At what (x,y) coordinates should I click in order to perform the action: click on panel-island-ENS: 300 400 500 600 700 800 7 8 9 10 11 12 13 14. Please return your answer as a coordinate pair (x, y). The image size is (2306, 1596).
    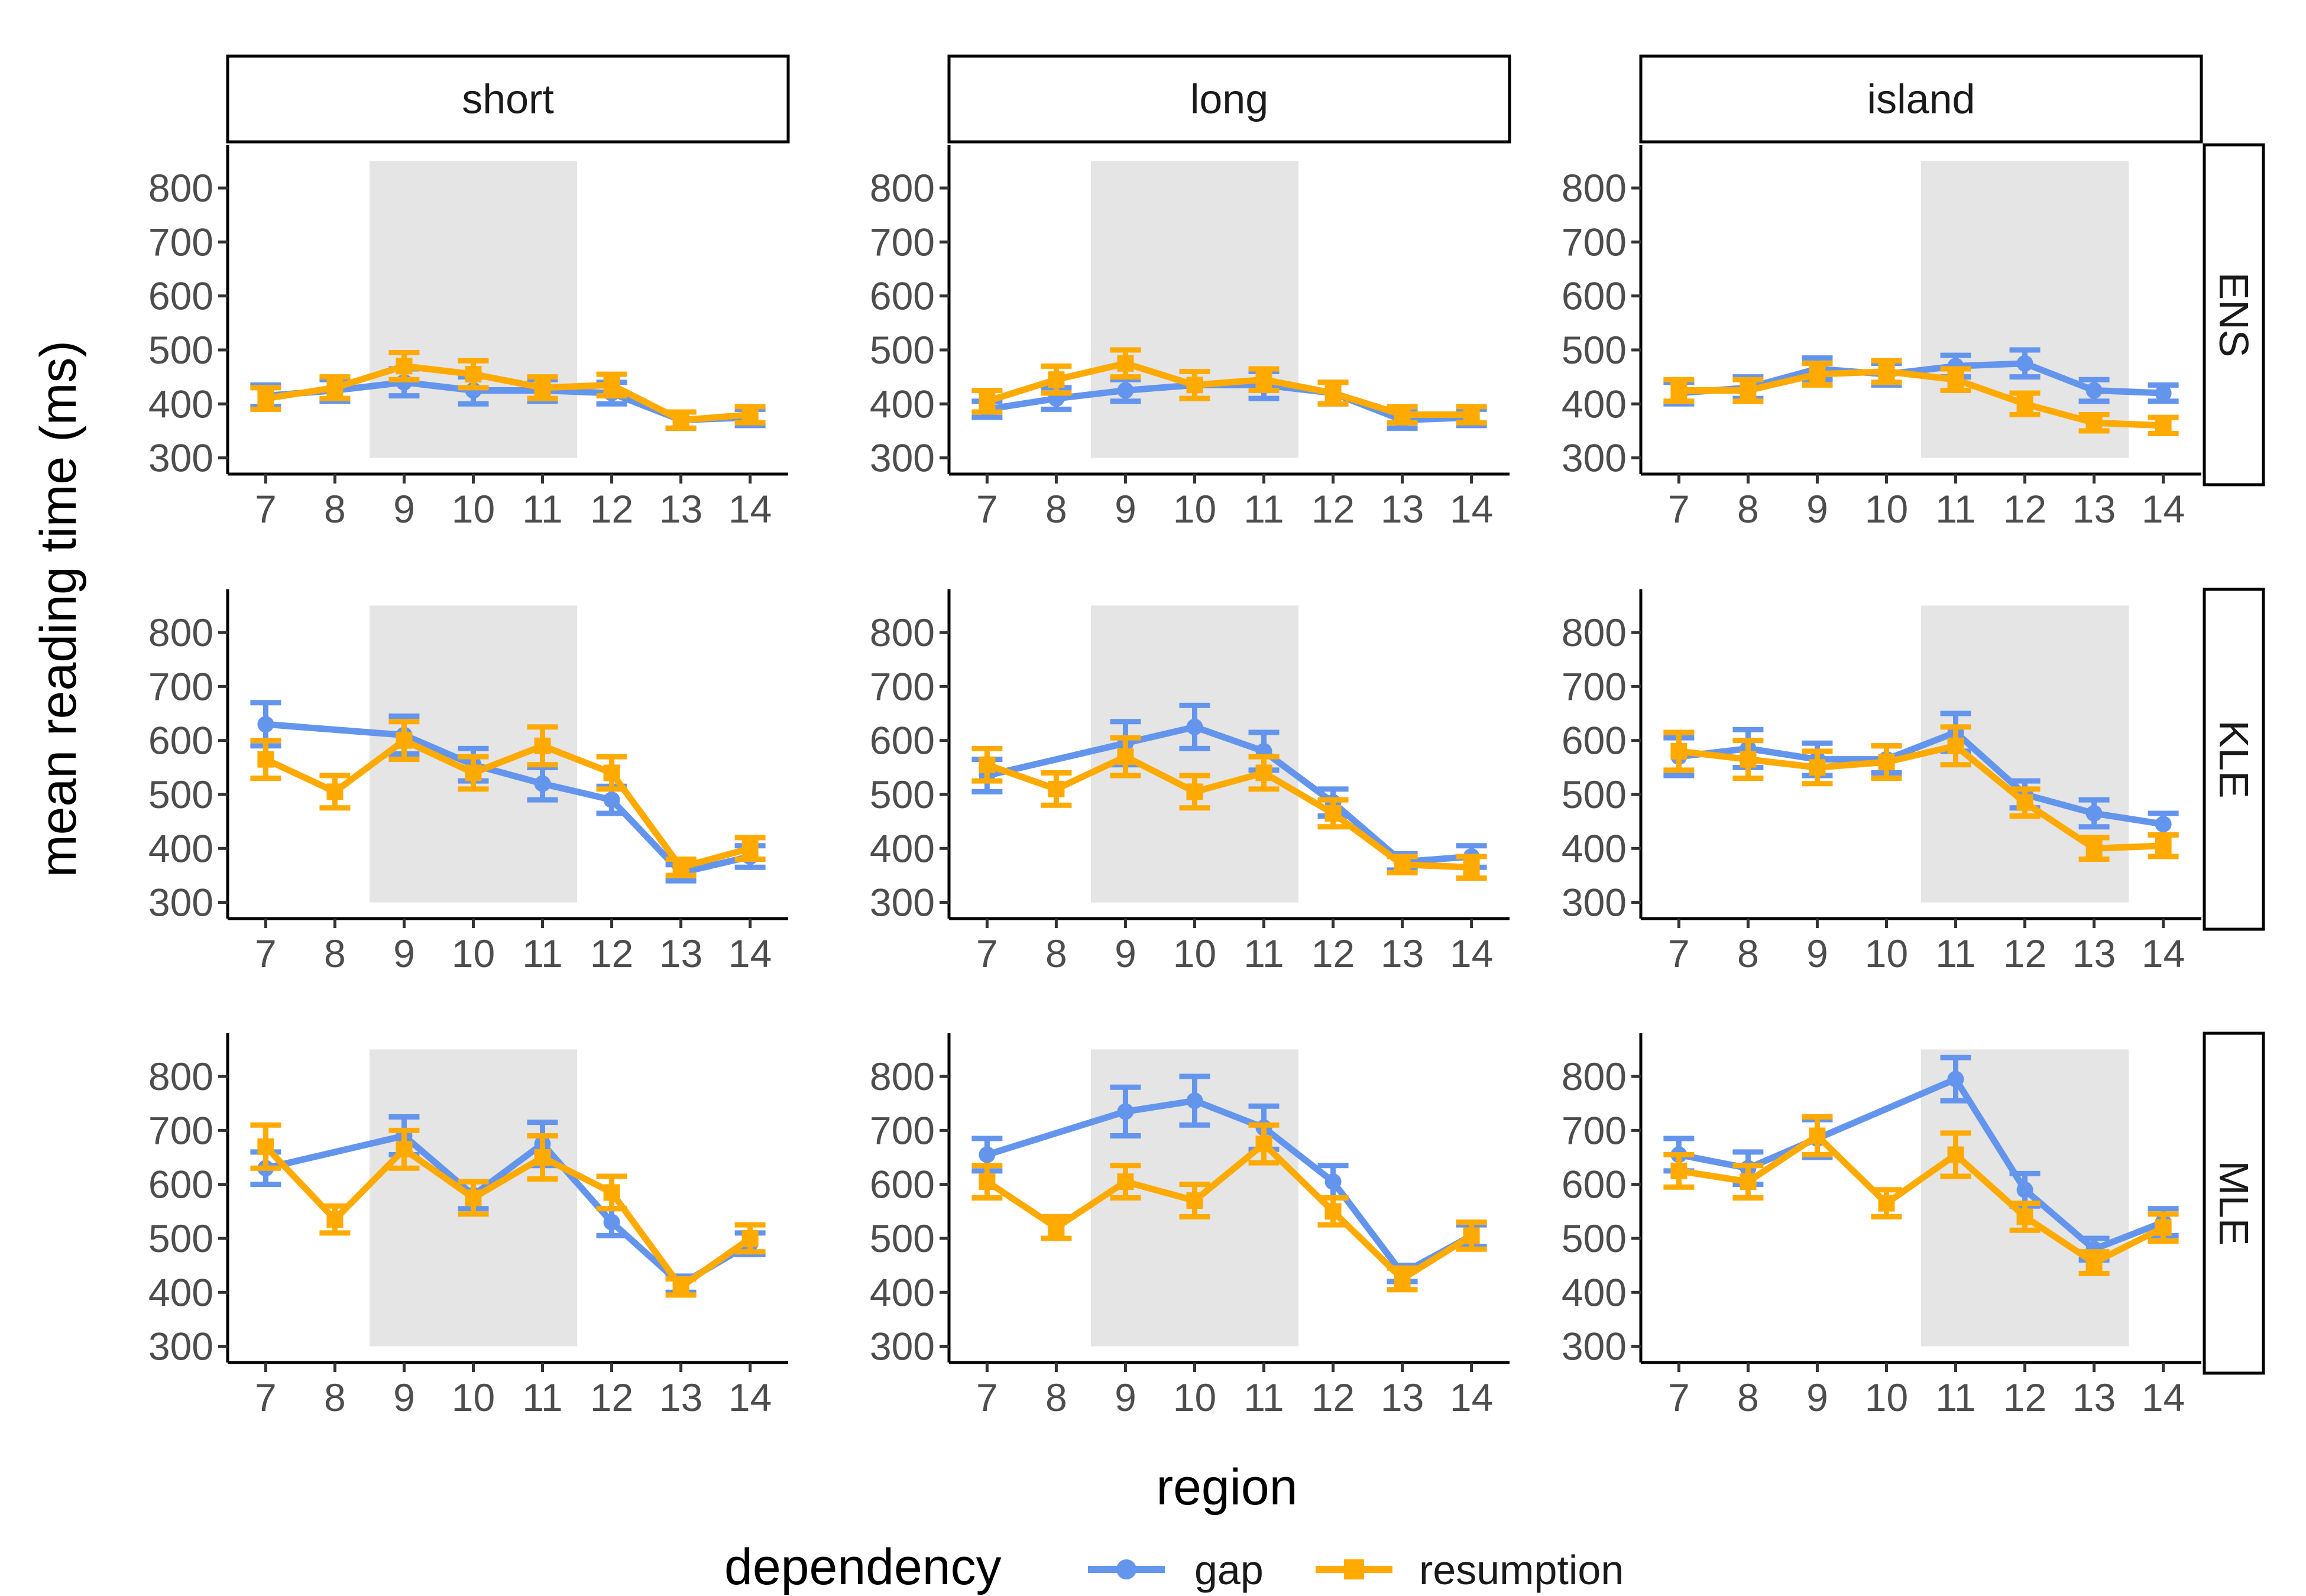
    Looking at the image, I should click on (1881, 338).